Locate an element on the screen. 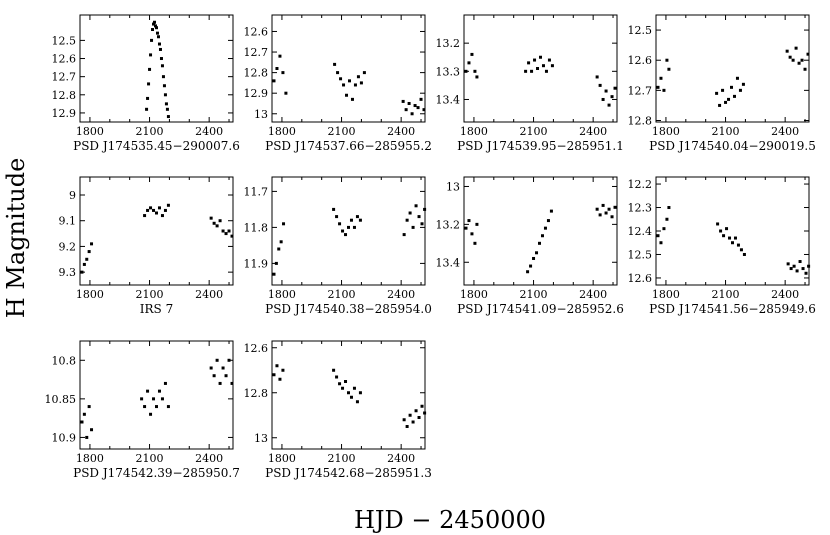  y-tick-label: 11.9 is located at coordinates (256, 263).